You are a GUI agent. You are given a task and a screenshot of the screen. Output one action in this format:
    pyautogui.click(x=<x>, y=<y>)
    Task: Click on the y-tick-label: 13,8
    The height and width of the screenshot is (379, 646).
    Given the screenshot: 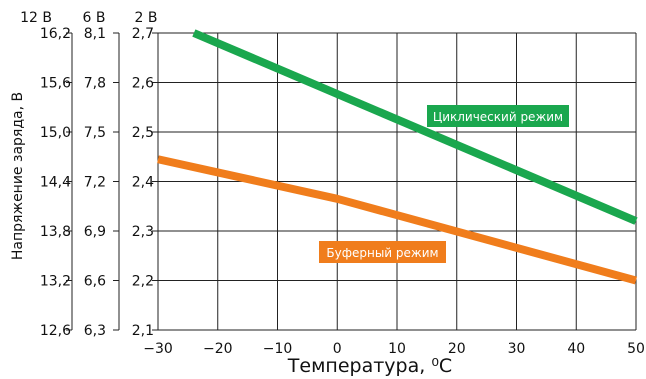 What is the action you would take?
    pyautogui.click(x=55, y=232)
    